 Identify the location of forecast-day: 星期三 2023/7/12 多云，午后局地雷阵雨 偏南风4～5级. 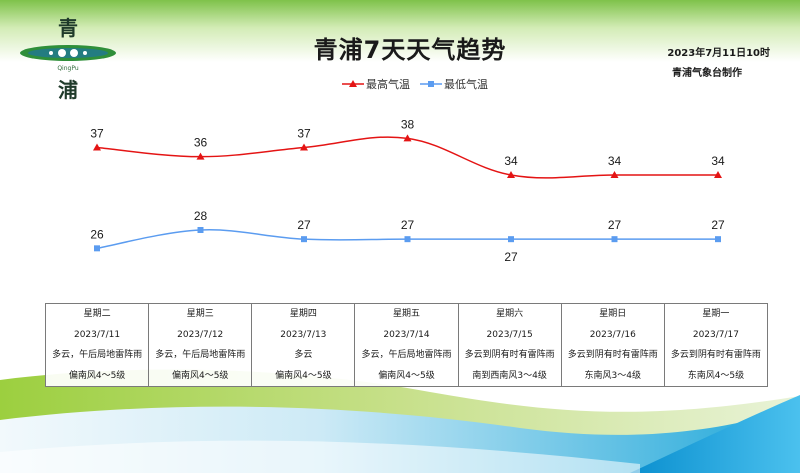
(200, 345).